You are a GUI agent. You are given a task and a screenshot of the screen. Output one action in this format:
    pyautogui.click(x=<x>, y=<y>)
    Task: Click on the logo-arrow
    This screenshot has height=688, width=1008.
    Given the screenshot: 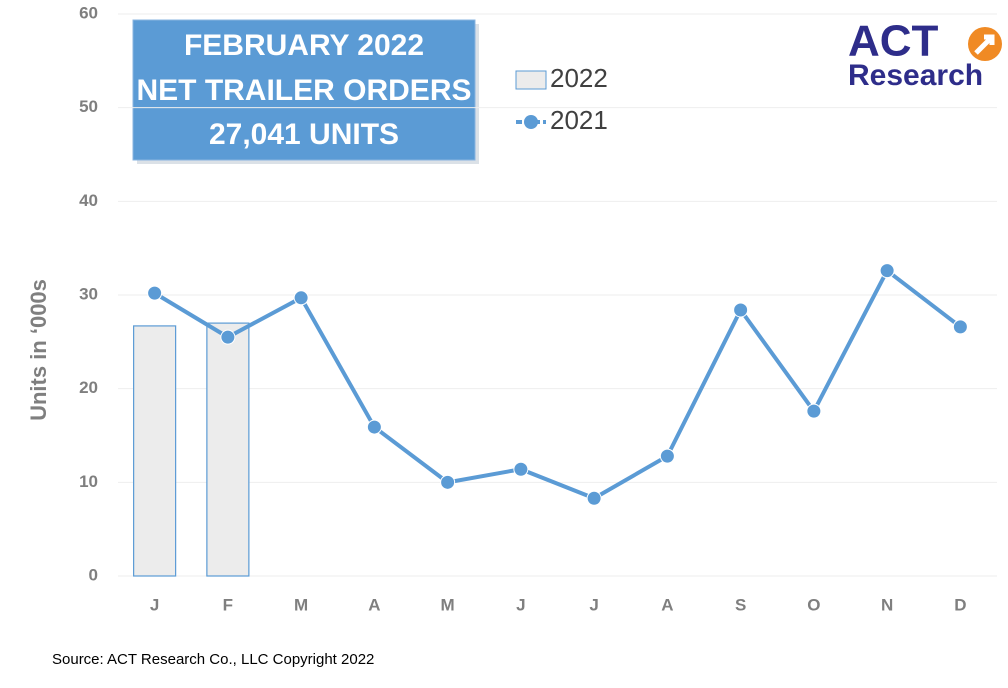 What is the action you would take?
    pyautogui.click(x=984, y=44)
    